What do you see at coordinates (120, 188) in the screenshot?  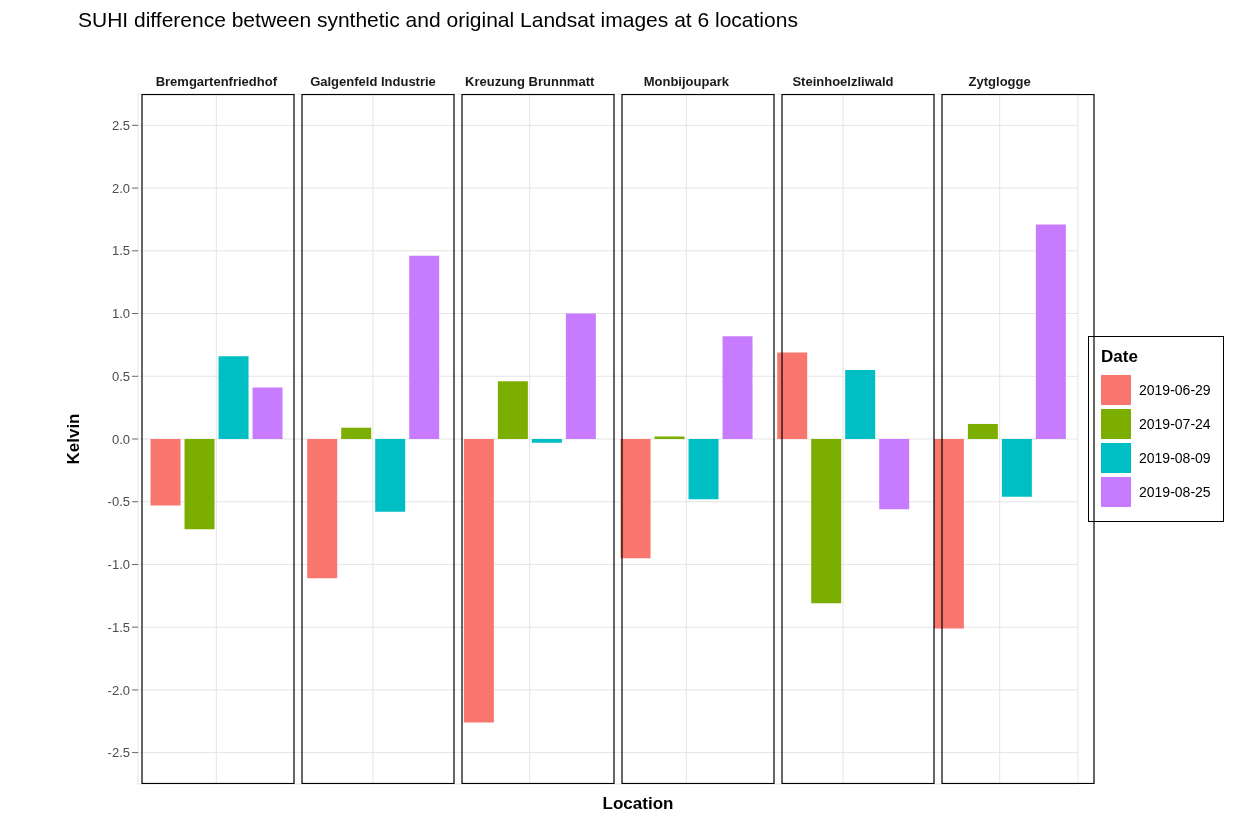 I see `y-tick-label: 2.0` at bounding box center [120, 188].